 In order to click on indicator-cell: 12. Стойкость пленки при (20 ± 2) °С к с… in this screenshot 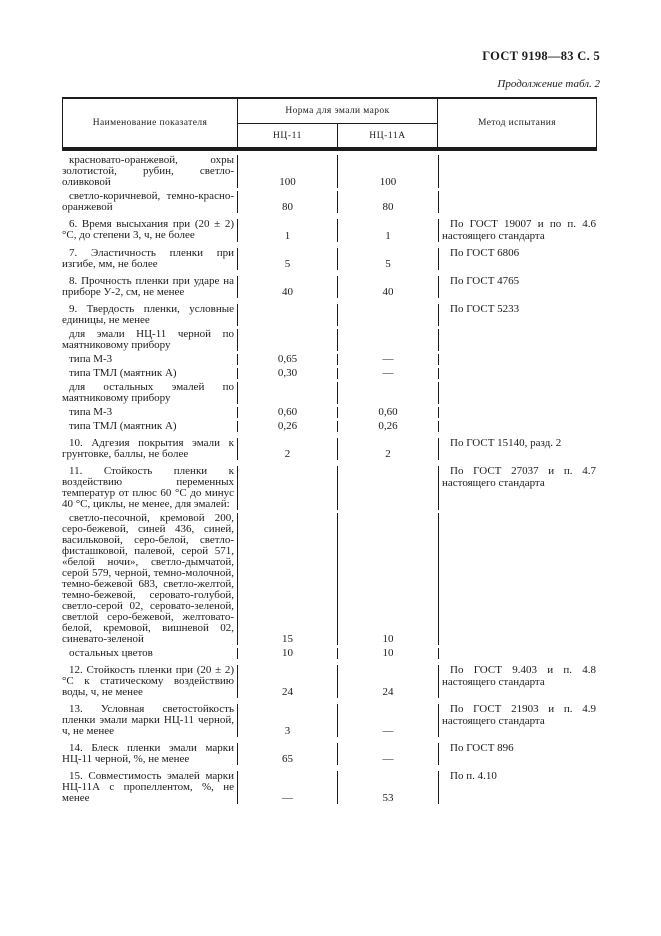, I will do `click(149, 681)`.